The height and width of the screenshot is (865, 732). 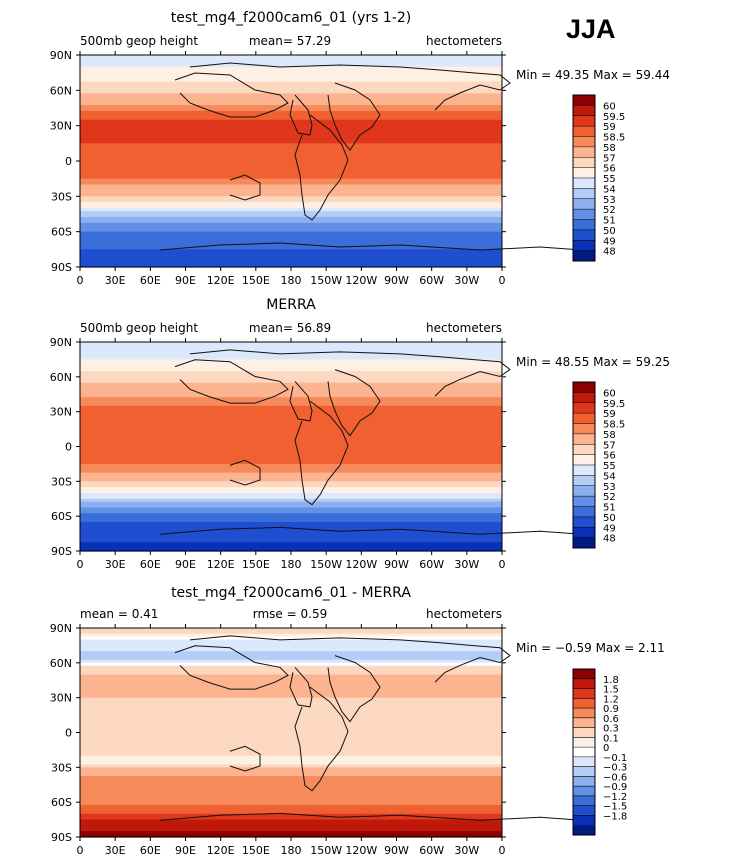 I want to click on y-tick-label: 30S, so click(x=61, y=767).